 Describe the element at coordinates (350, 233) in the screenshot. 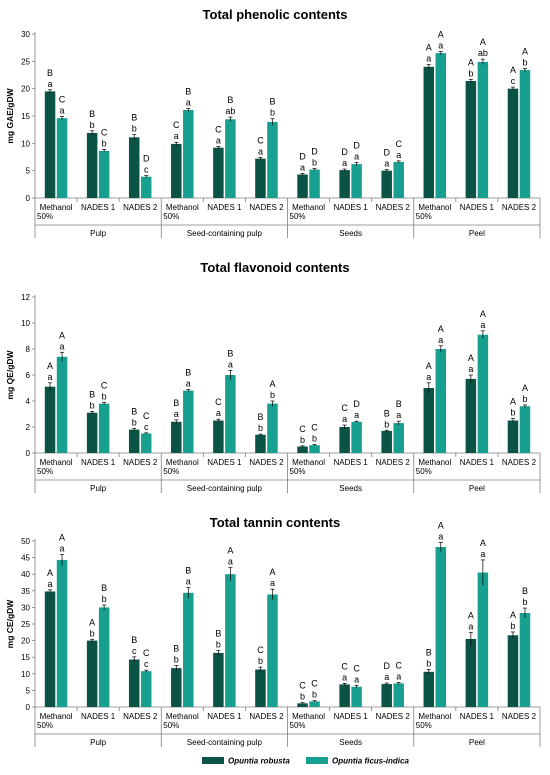

I see `group-label: Seeds` at that location.